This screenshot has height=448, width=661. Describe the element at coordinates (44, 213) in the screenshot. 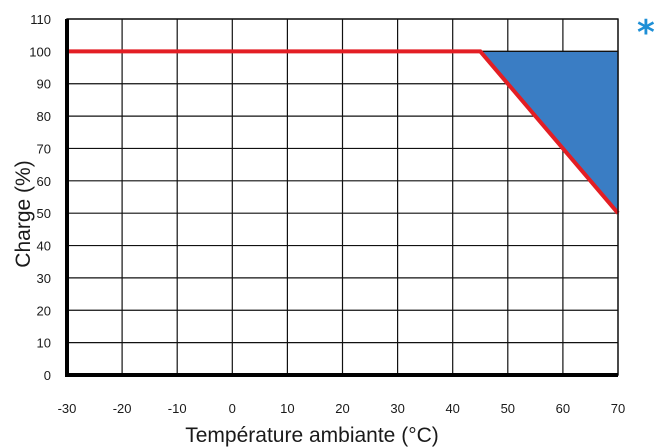

I see `y-tick-label-50: 50` at that location.